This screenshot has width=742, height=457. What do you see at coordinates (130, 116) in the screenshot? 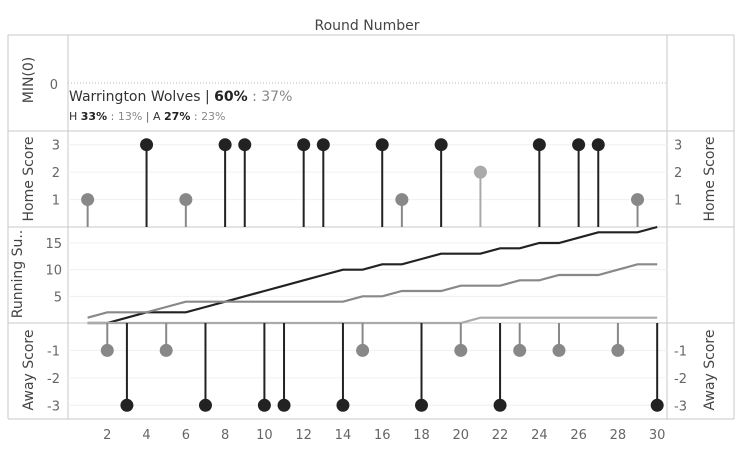
I see `home-loss-pct: 13%` at bounding box center [130, 116].